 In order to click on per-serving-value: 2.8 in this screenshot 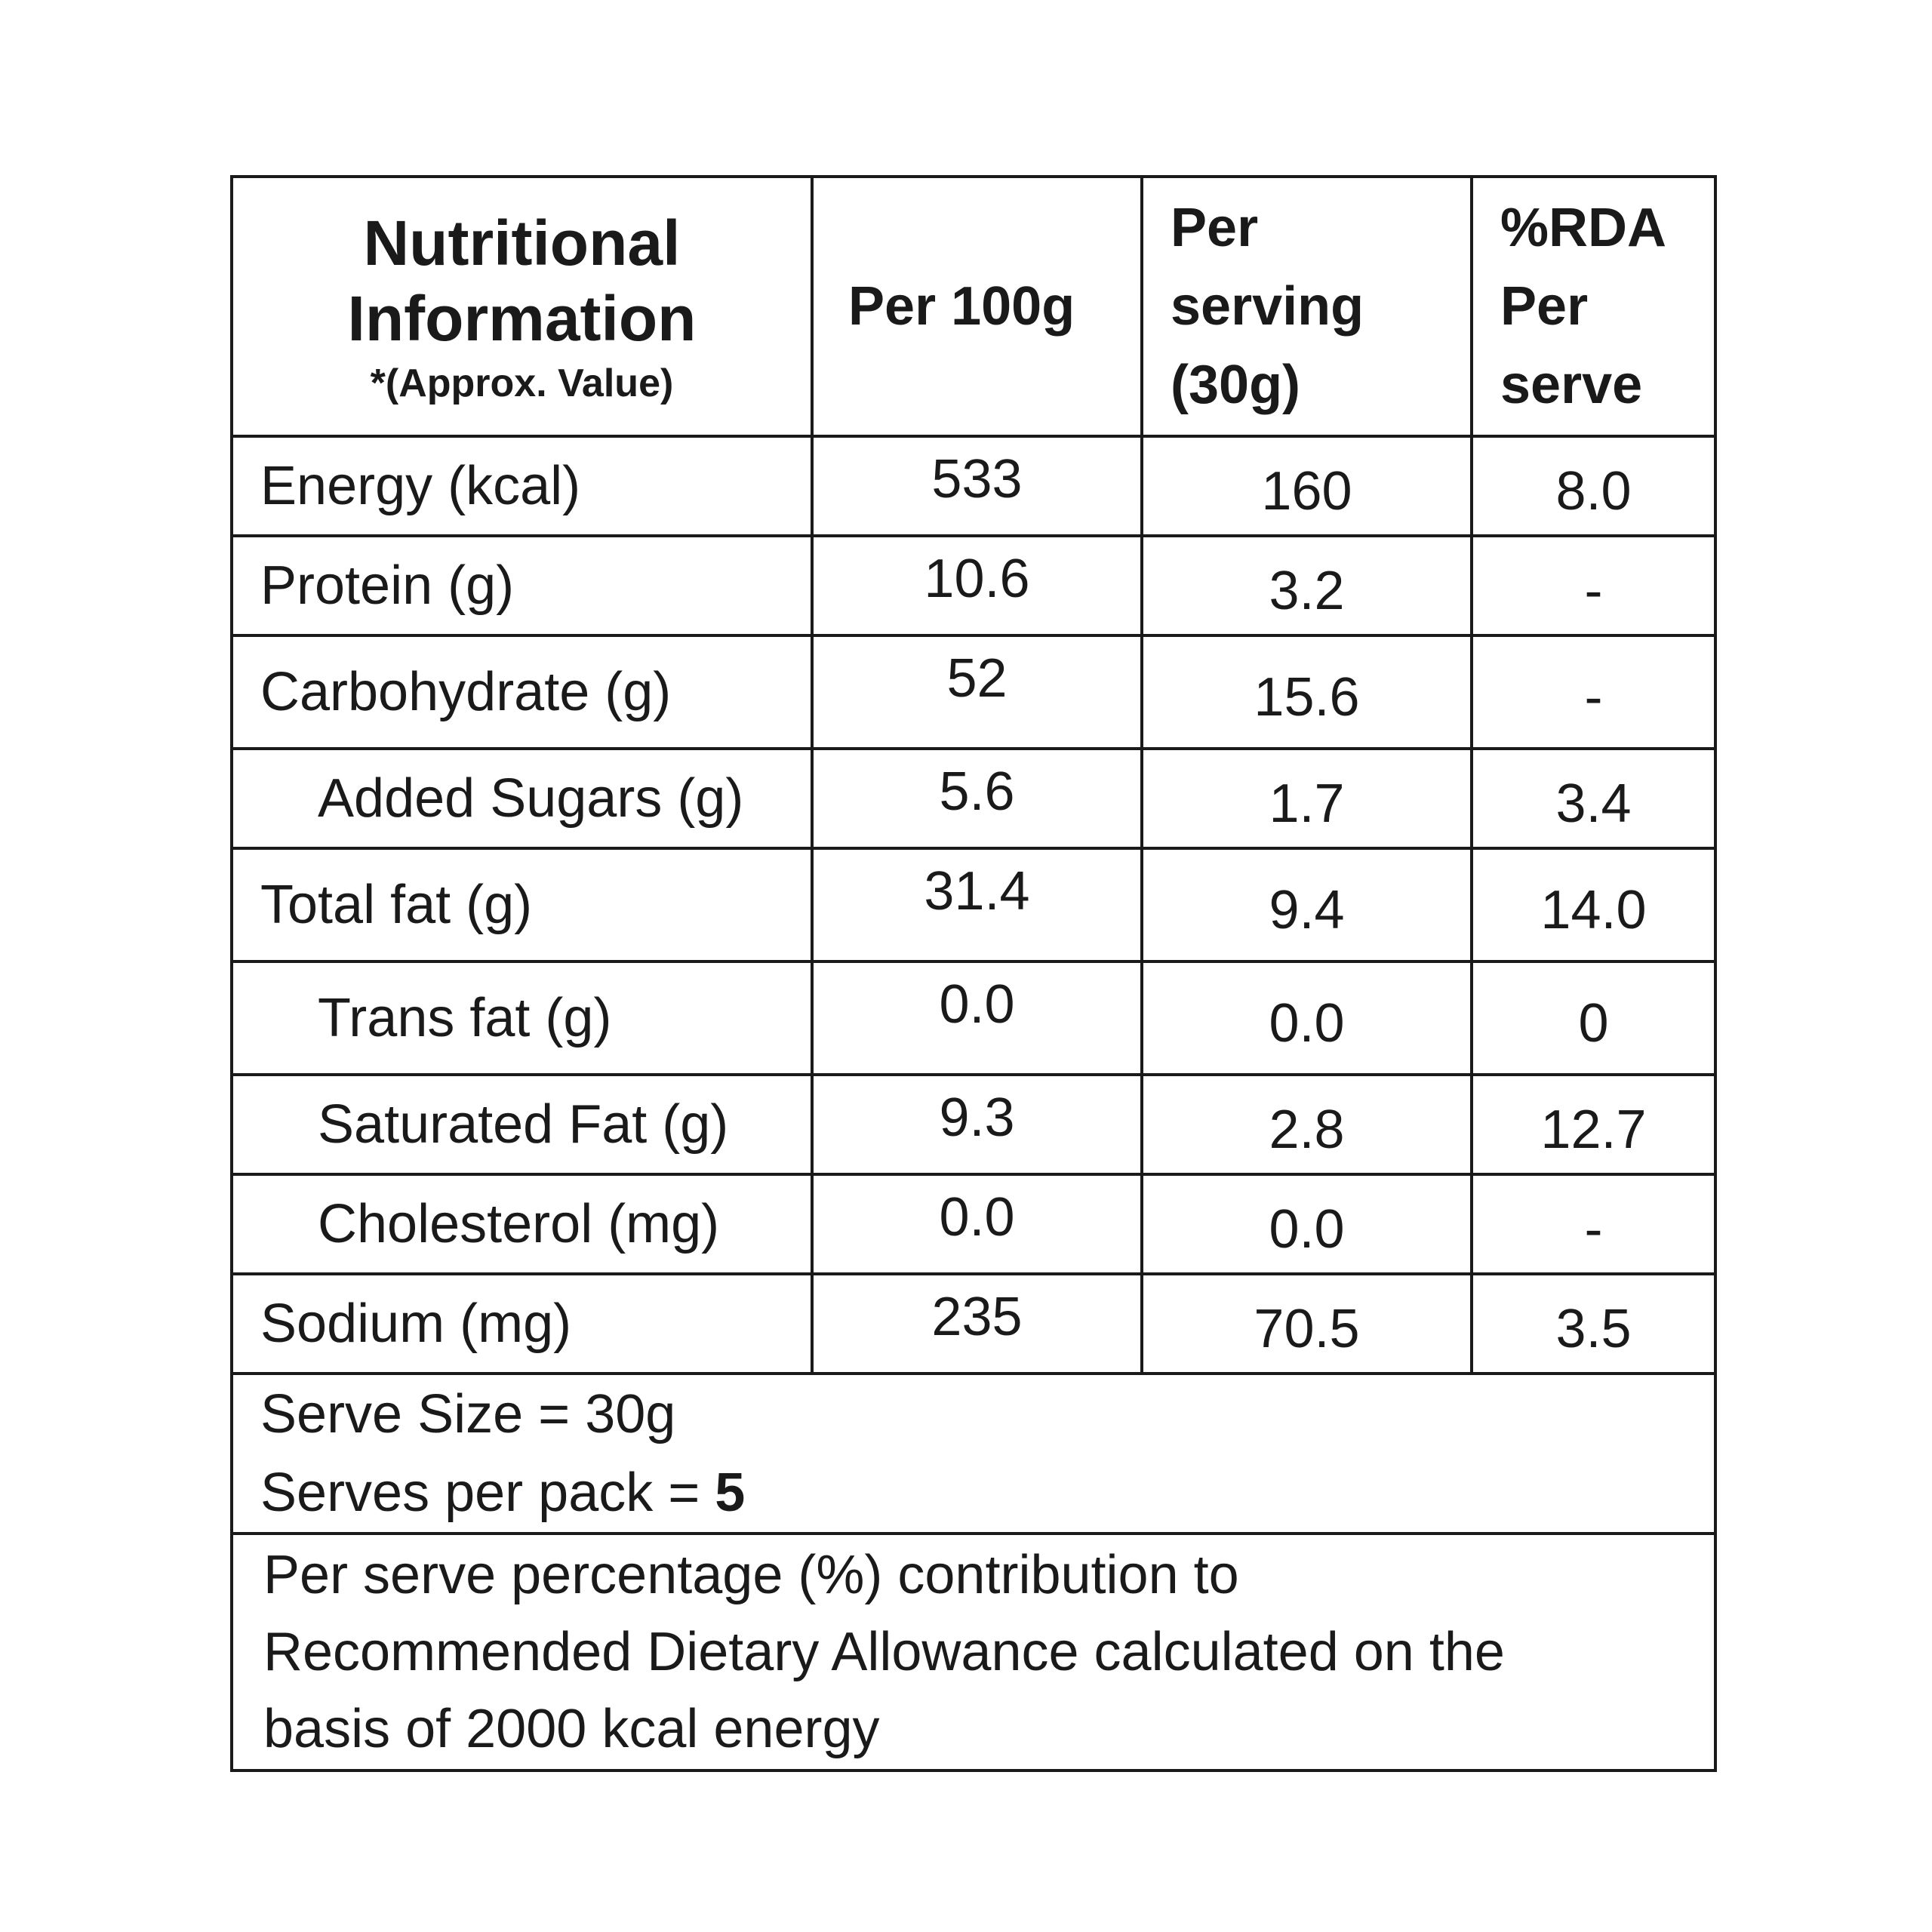, I will do `click(1306, 1124)`.